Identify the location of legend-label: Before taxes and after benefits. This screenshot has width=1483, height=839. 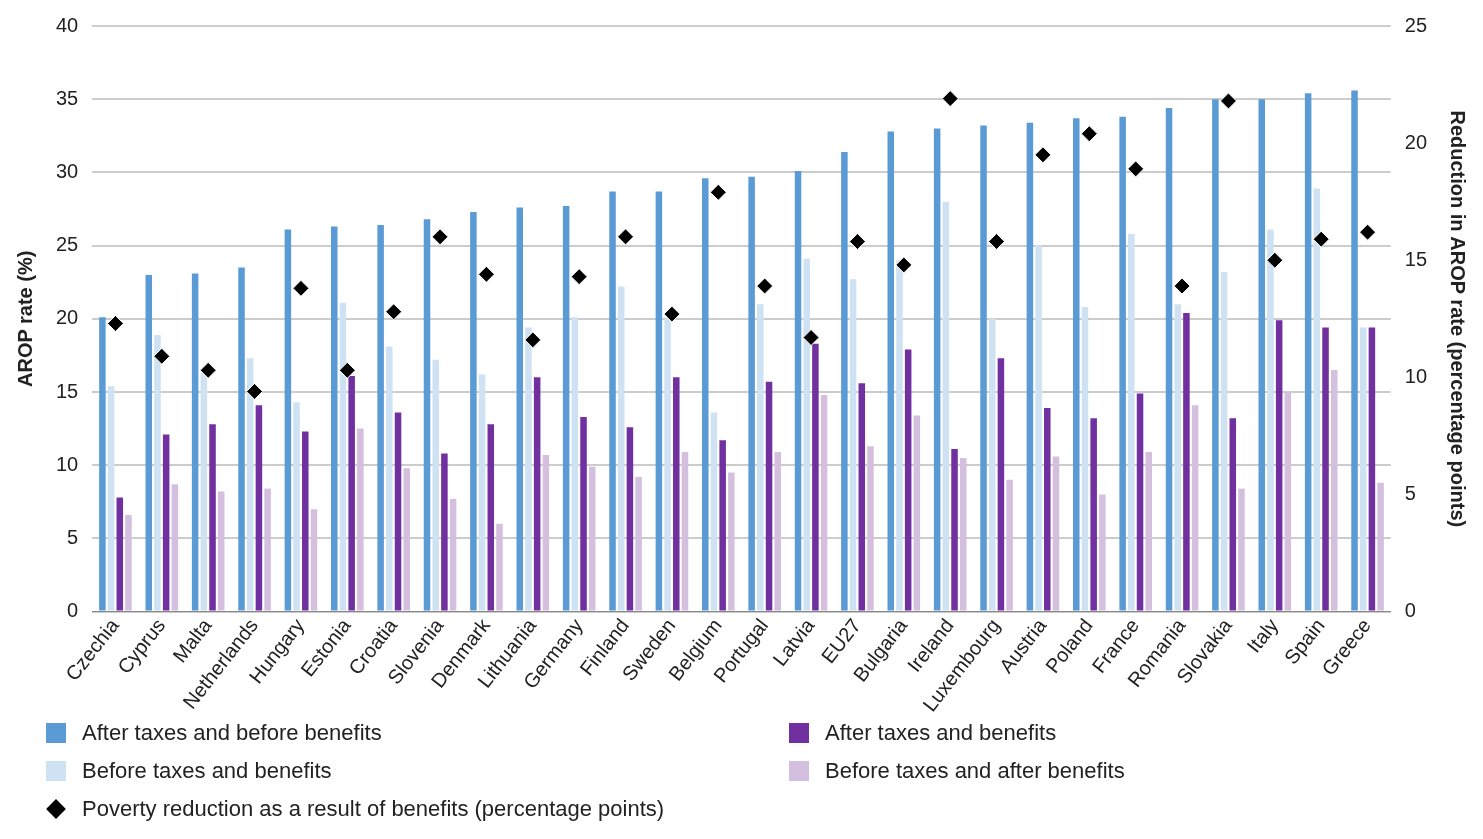
(975, 771).